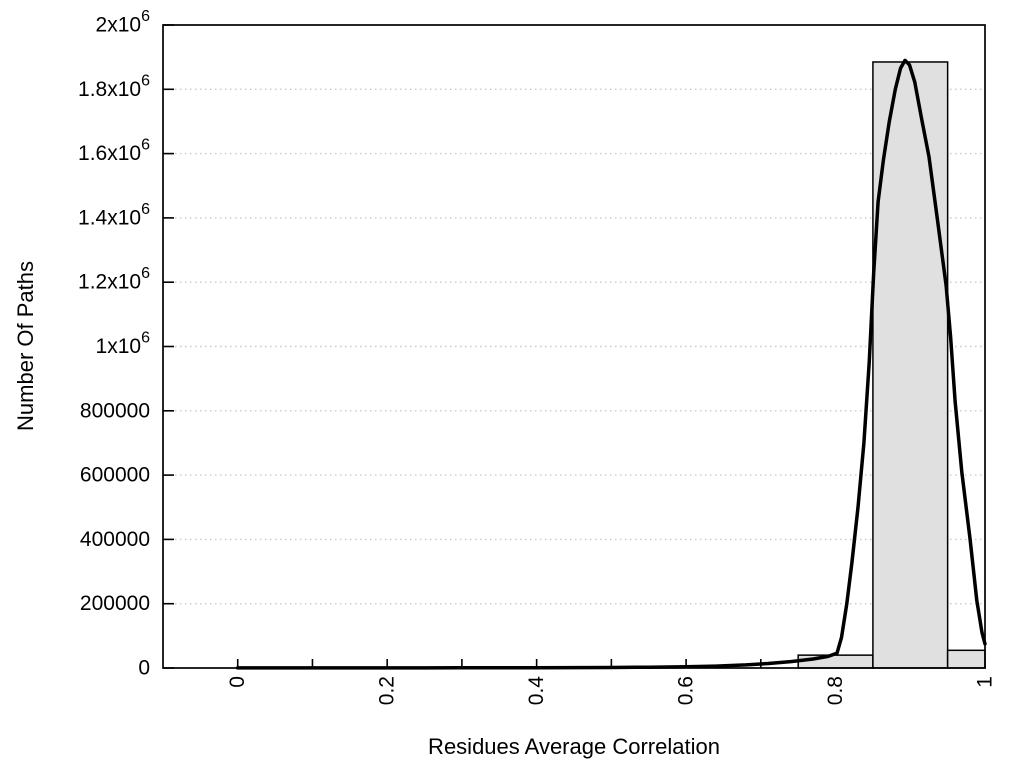 The width and height of the screenshot is (1024, 768). Describe the element at coordinates (114, 279) in the screenshot. I see `y-tick-label: 1.2x10⁶` at that location.